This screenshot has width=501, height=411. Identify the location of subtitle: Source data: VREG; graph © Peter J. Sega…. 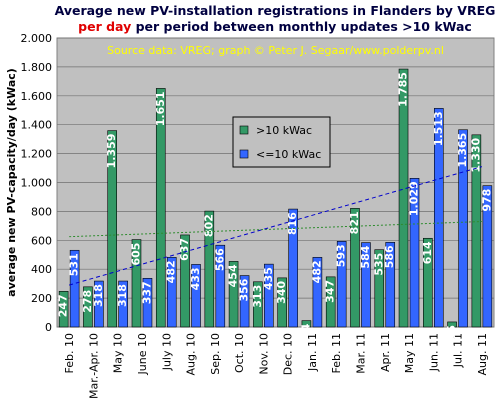
(275, 50).